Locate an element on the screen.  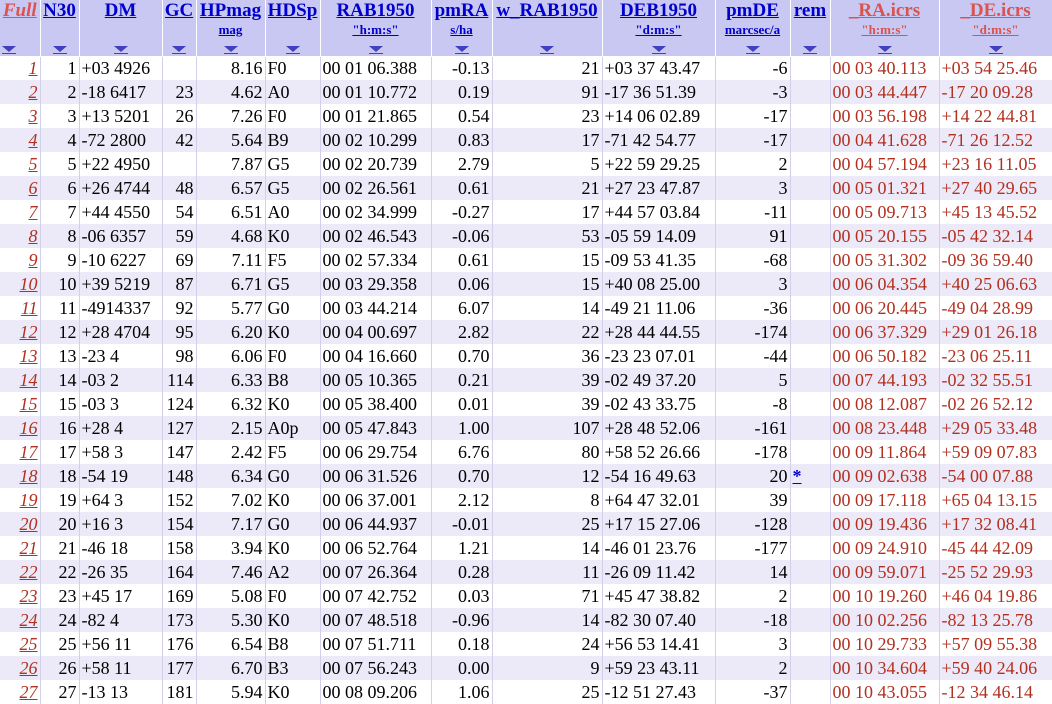
de-icrs-cell: -49 04 28.99 is located at coordinates (995, 308).